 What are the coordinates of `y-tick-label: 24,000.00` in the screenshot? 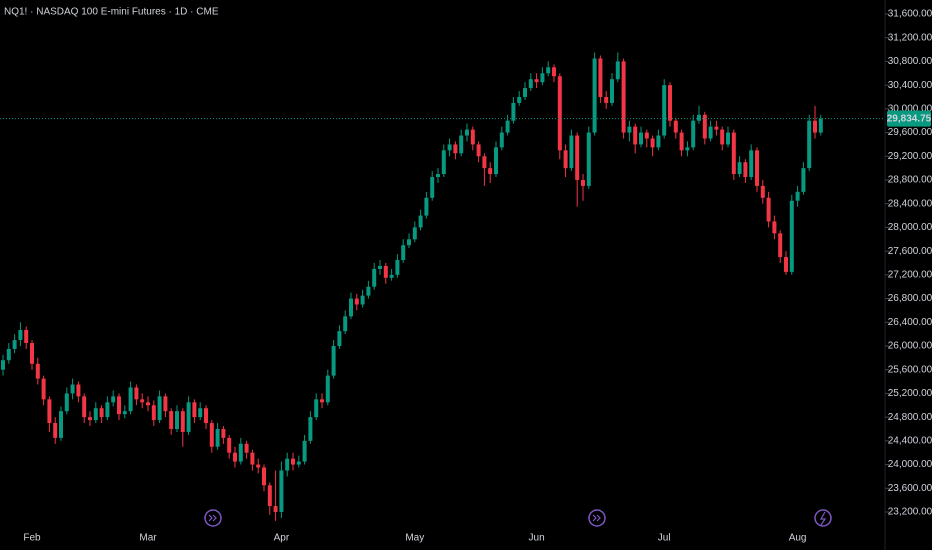 It's located at (910, 464).